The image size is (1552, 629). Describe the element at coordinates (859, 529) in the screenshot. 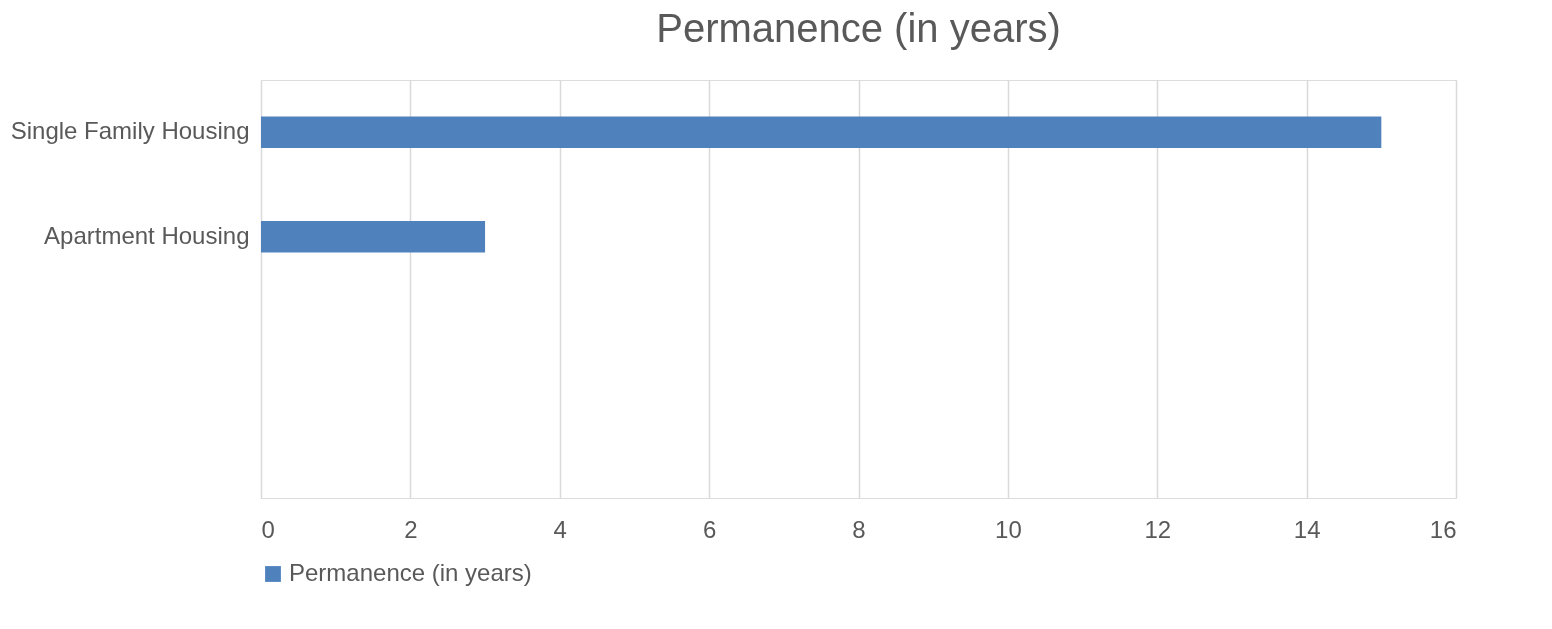

I see `x-tick-label: 8` at that location.